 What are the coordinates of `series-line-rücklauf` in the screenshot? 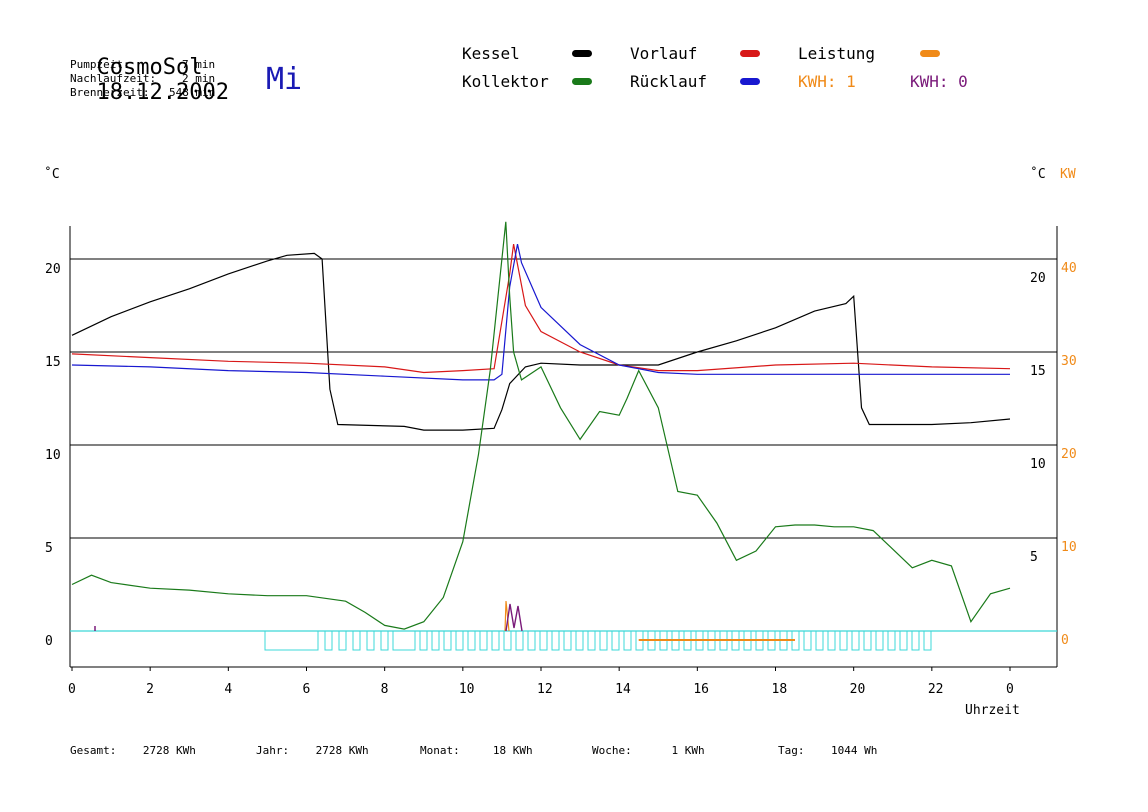 It's located at (540, 312).